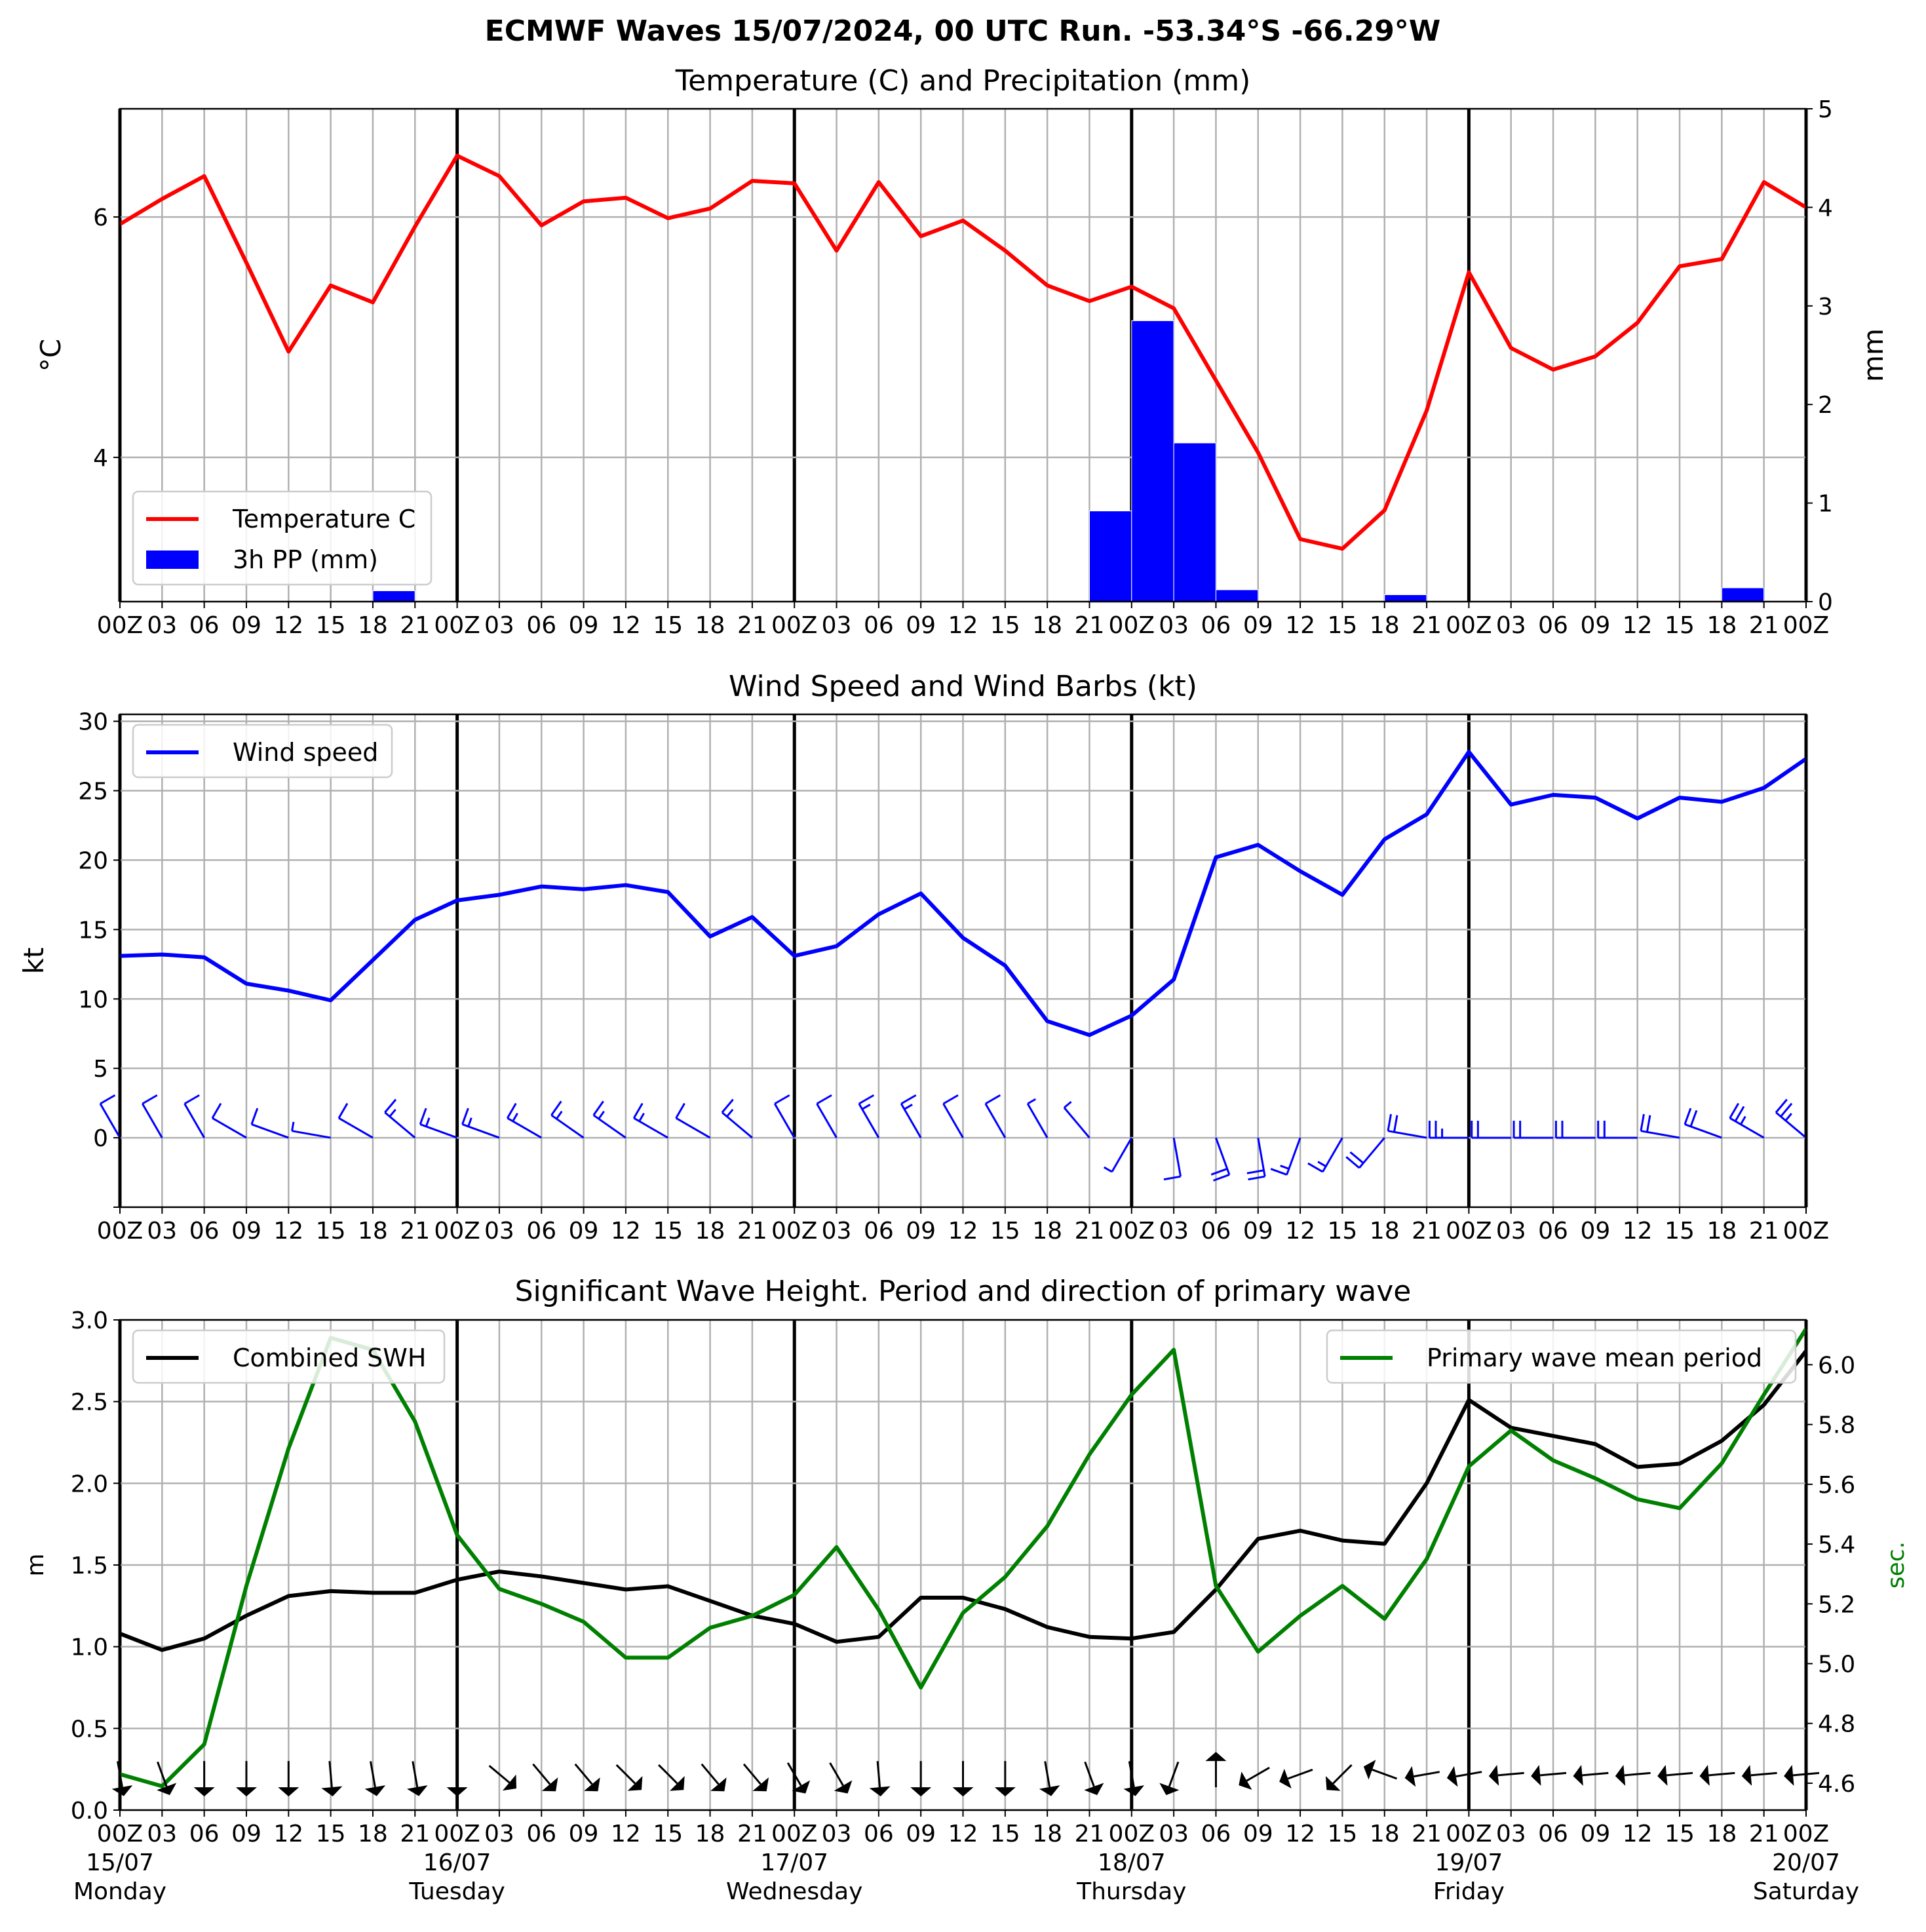 This screenshot has height=1932, width=1926. I want to click on y-axis-label: °C, so click(51, 355).